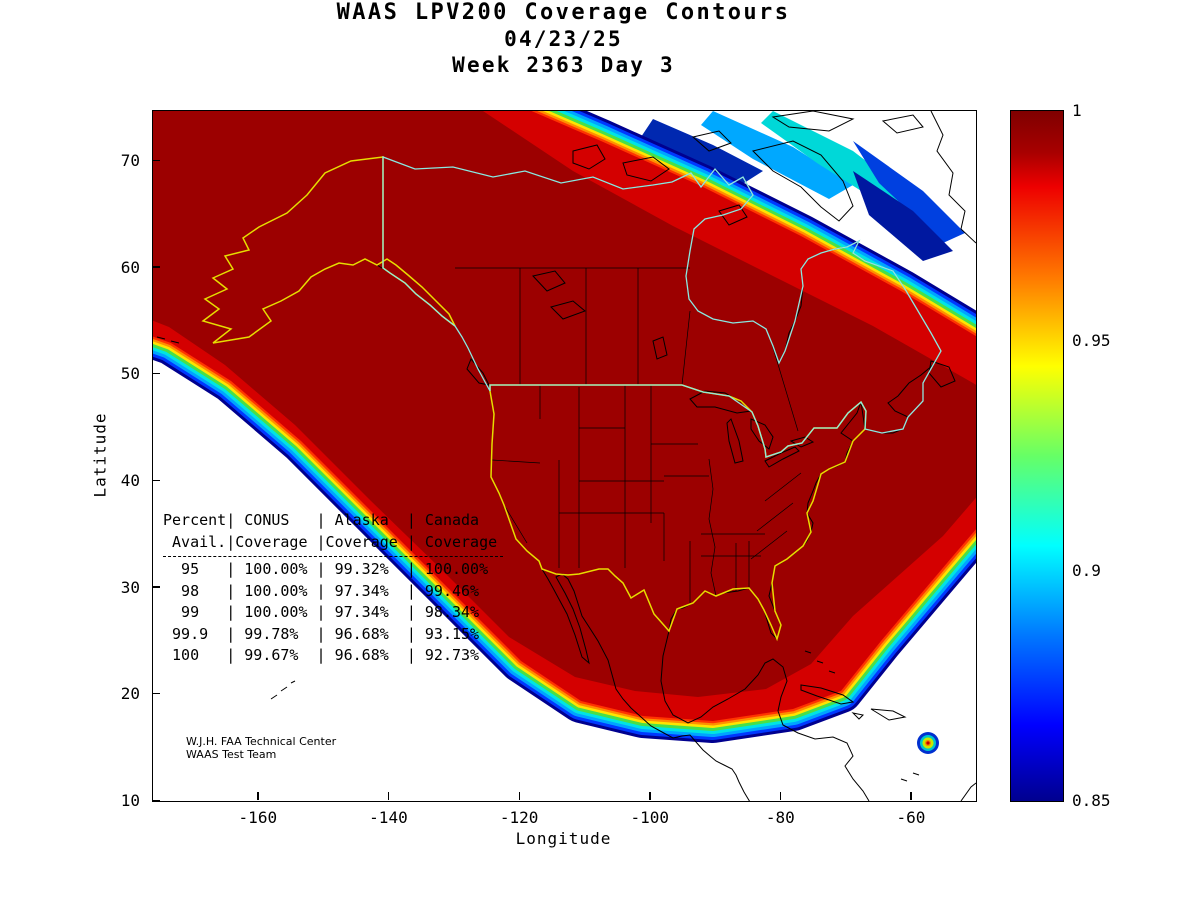 This screenshot has width=1200, height=900. I want to click on coverage-table-header-line: Percent| CONUS | Alaska | Canada, so click(321, 520).